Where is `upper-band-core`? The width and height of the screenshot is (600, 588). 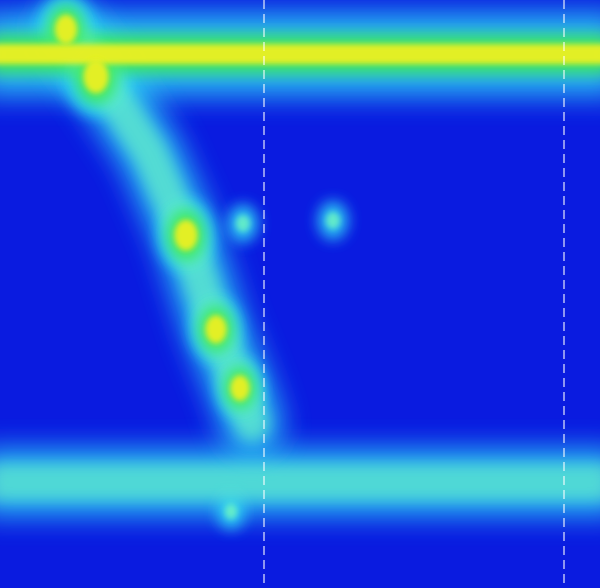 upper-band-core is located at coordinates (300, 54).